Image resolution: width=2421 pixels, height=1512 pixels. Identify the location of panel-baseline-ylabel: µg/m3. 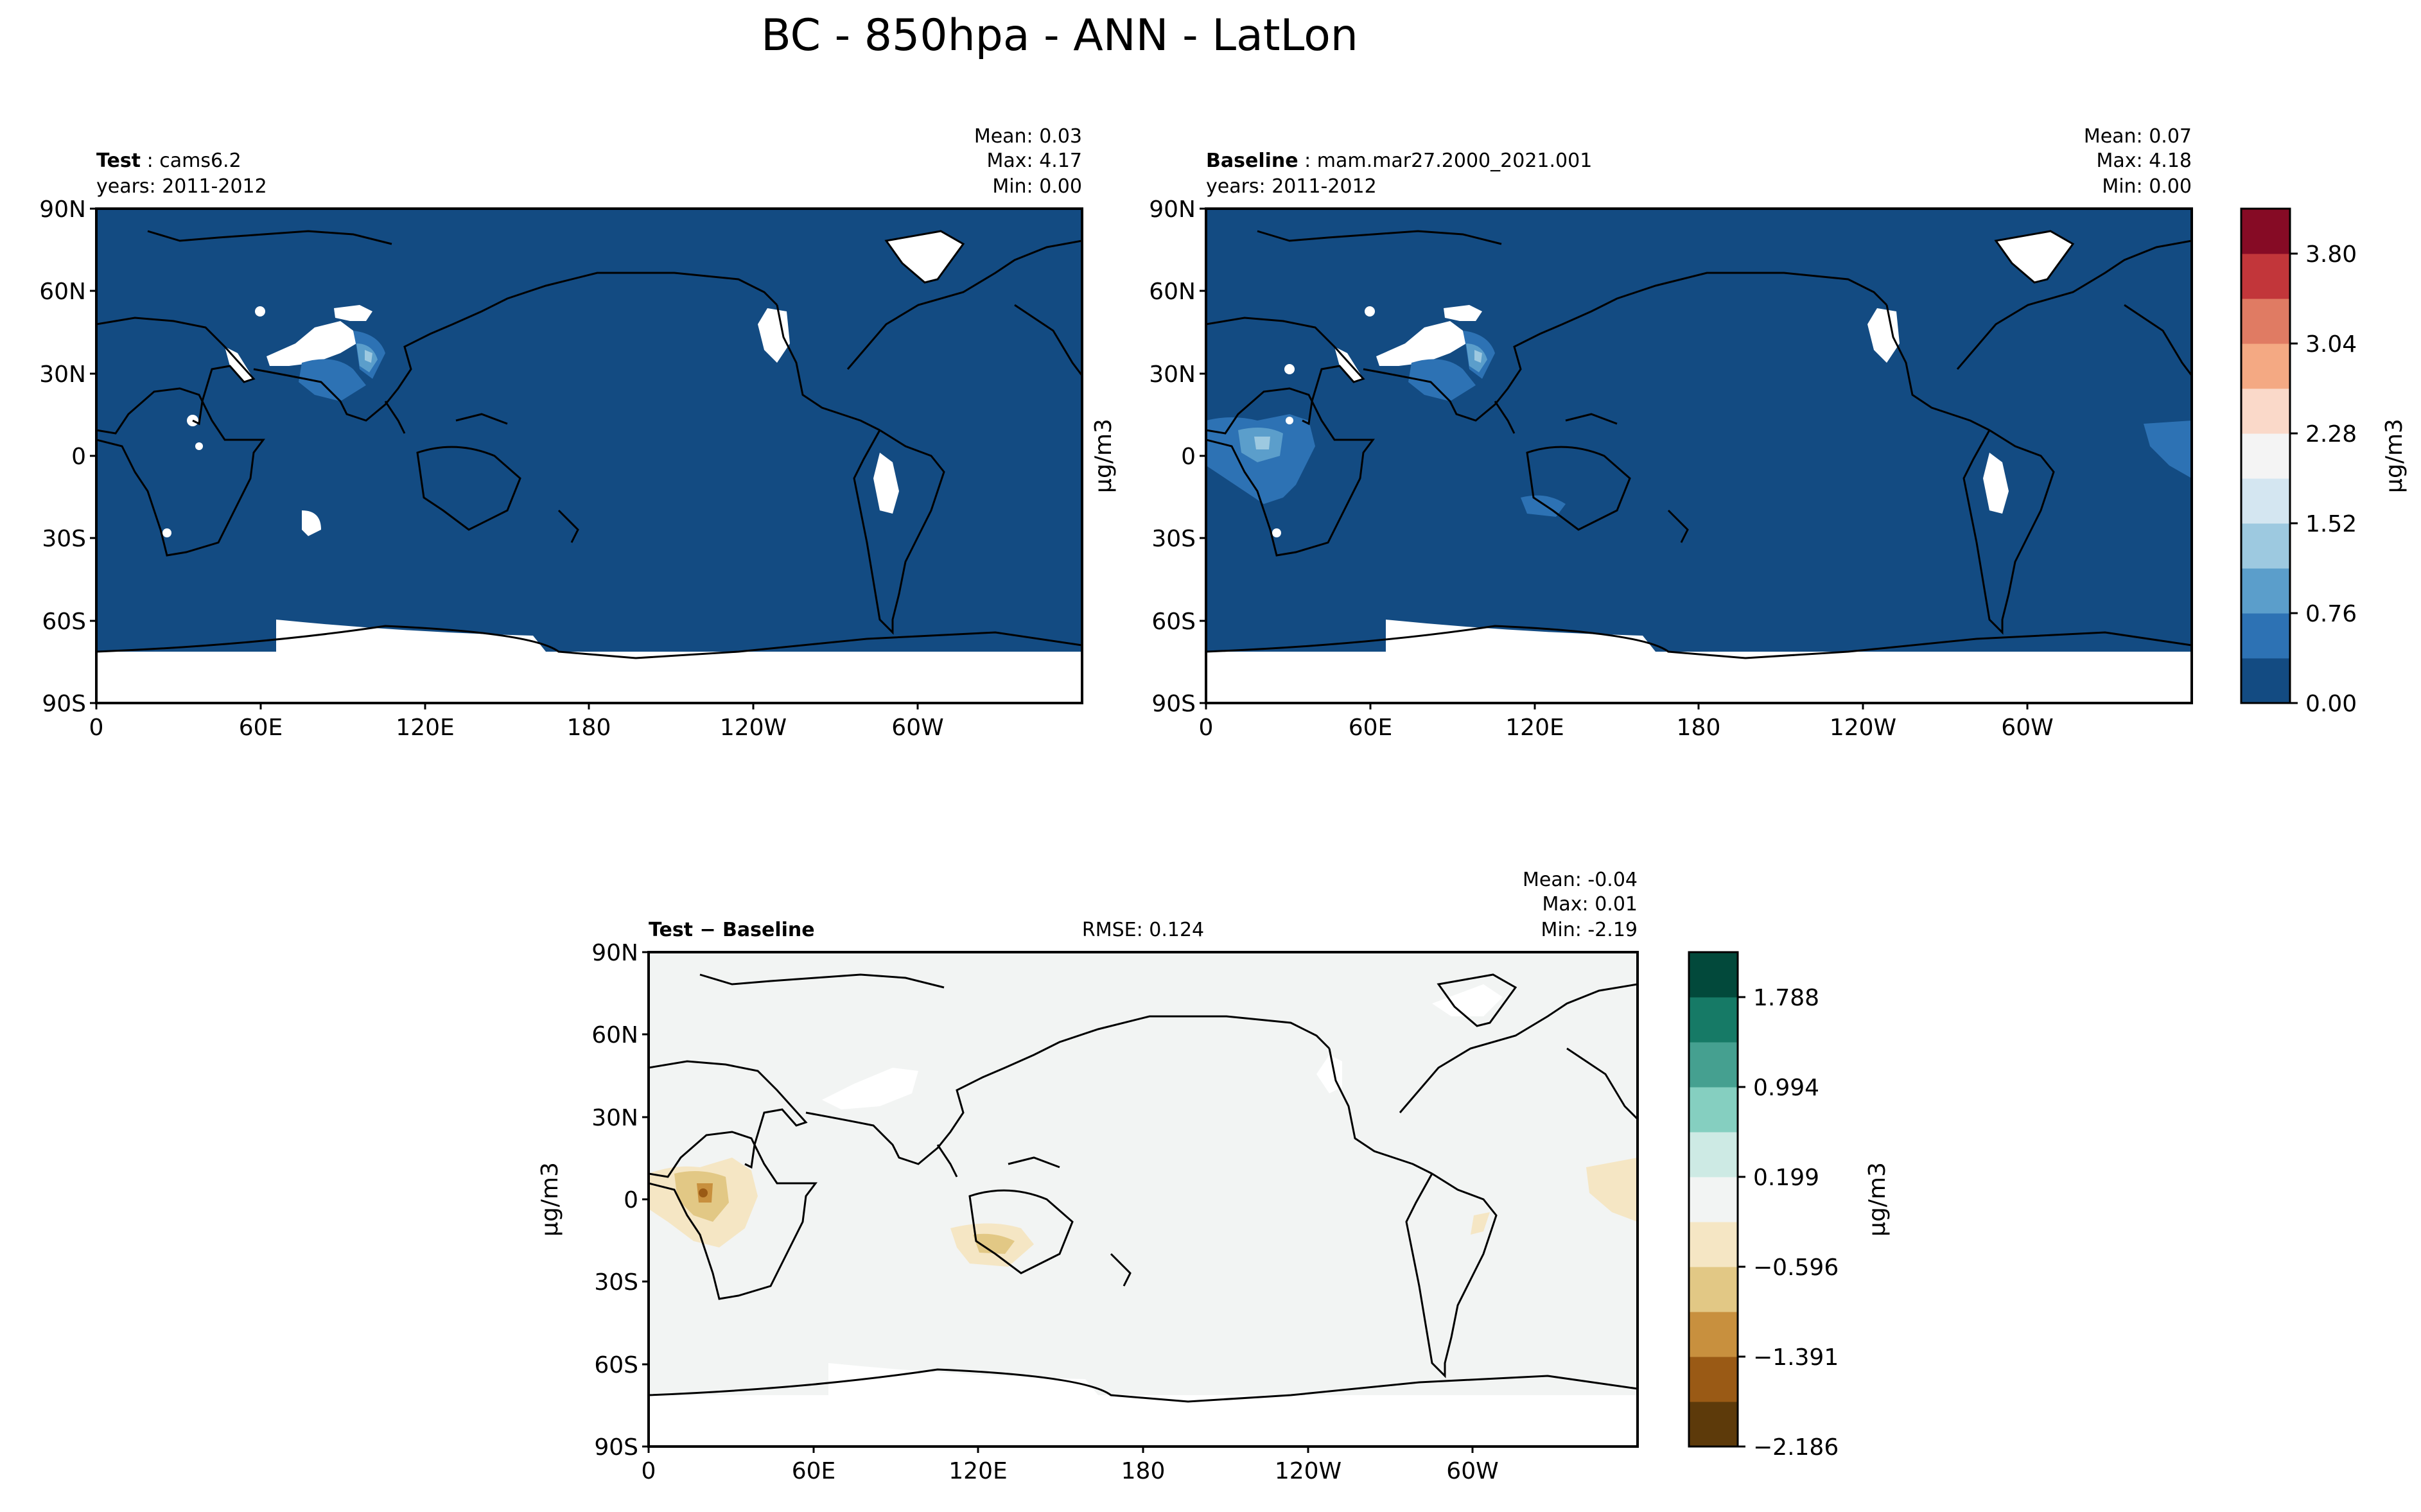
(1103, 456).